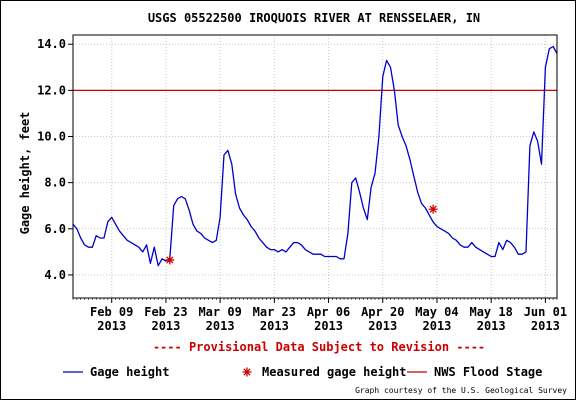 This screenshot has height=400, width=576. What do you see at coordinates (55, 275) in the screenshot?
I see `y-tick-label: 4.0` at bounding box center [55, 275].